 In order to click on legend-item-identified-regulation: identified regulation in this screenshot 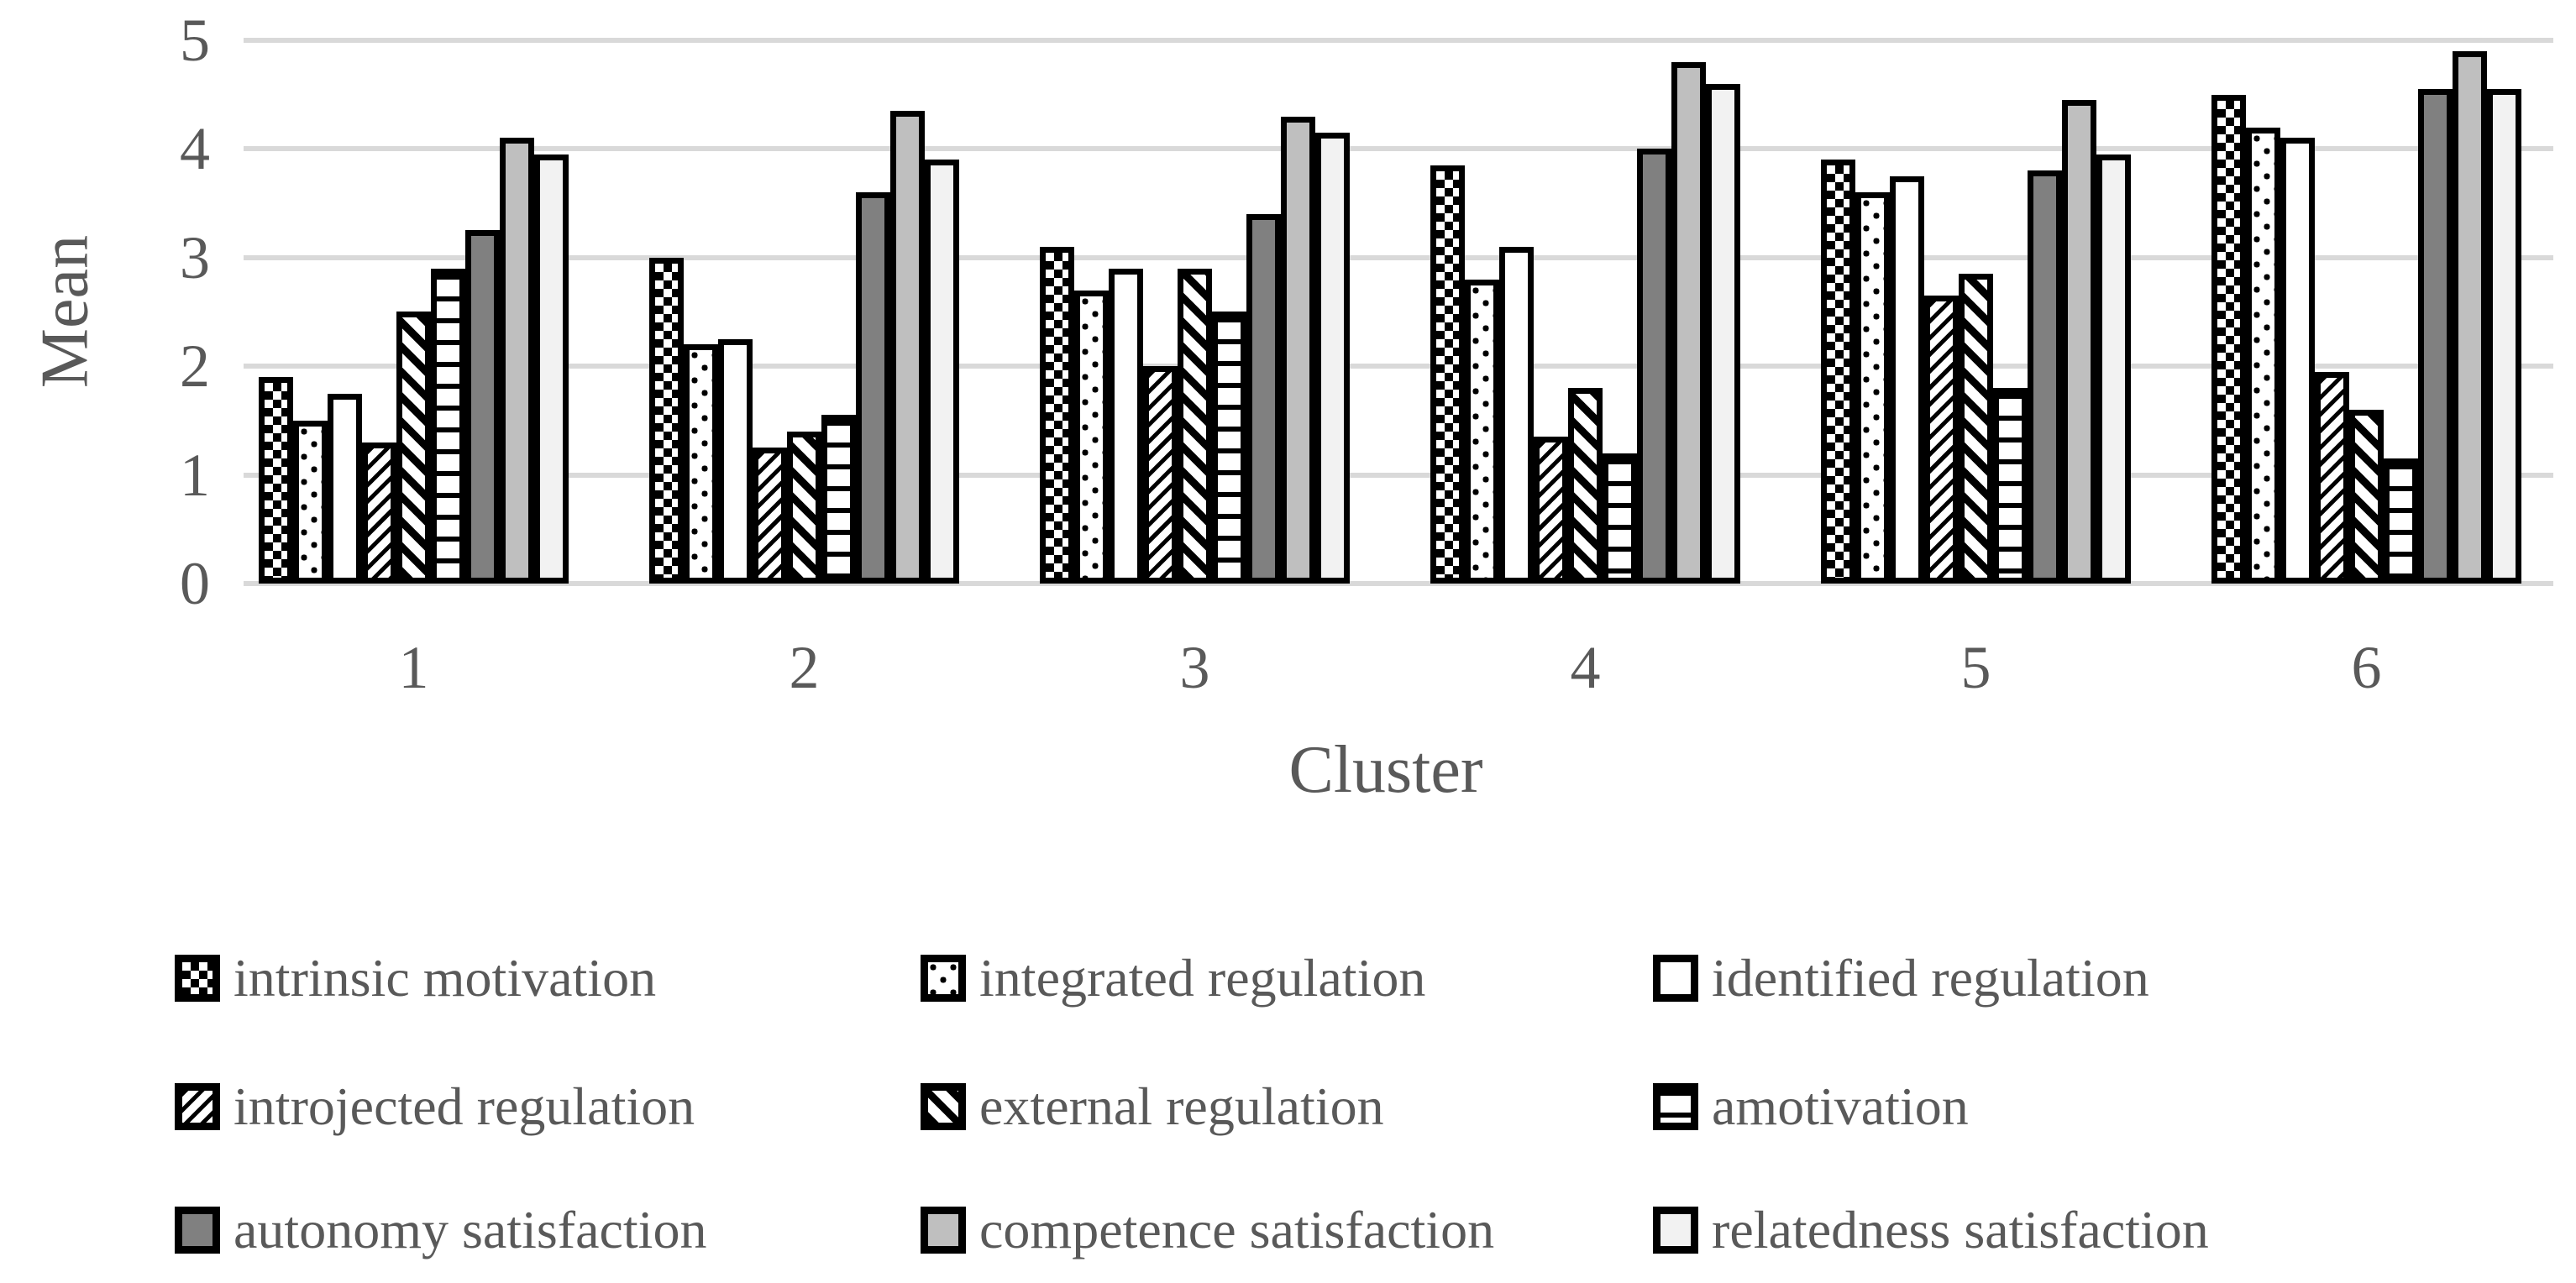, I will do `click(1901, 978)`.